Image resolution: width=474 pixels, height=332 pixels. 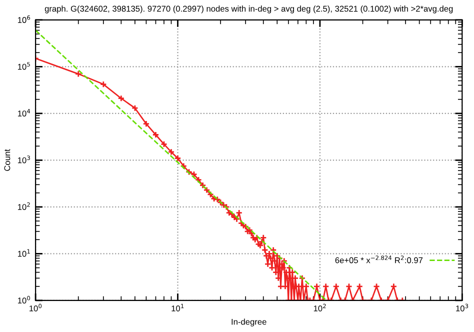 I want to click on x-axis-title: In-degree, so click(x=249, y=322).